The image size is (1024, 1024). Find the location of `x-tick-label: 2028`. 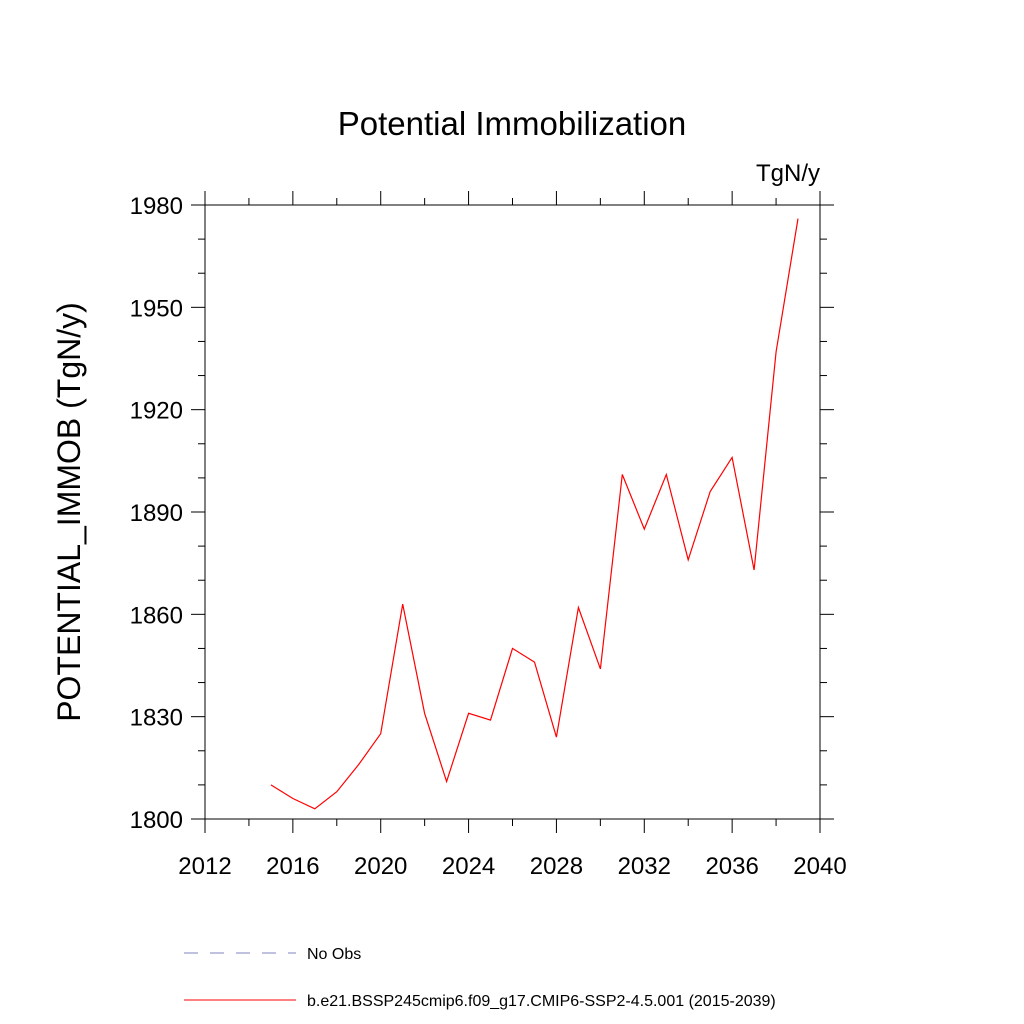

x-tick-label: 2028 is located at coordinates (556, 866).